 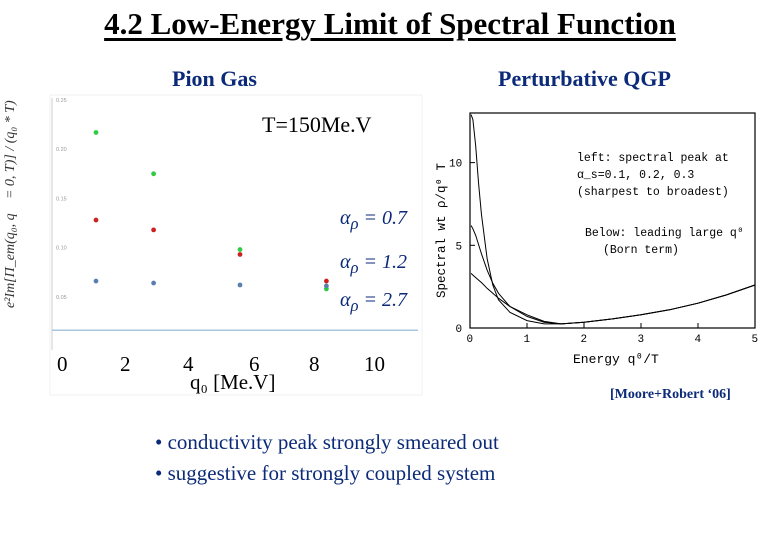 I want to click on y-tick-label: 0.10, so click(x=61, y=249).